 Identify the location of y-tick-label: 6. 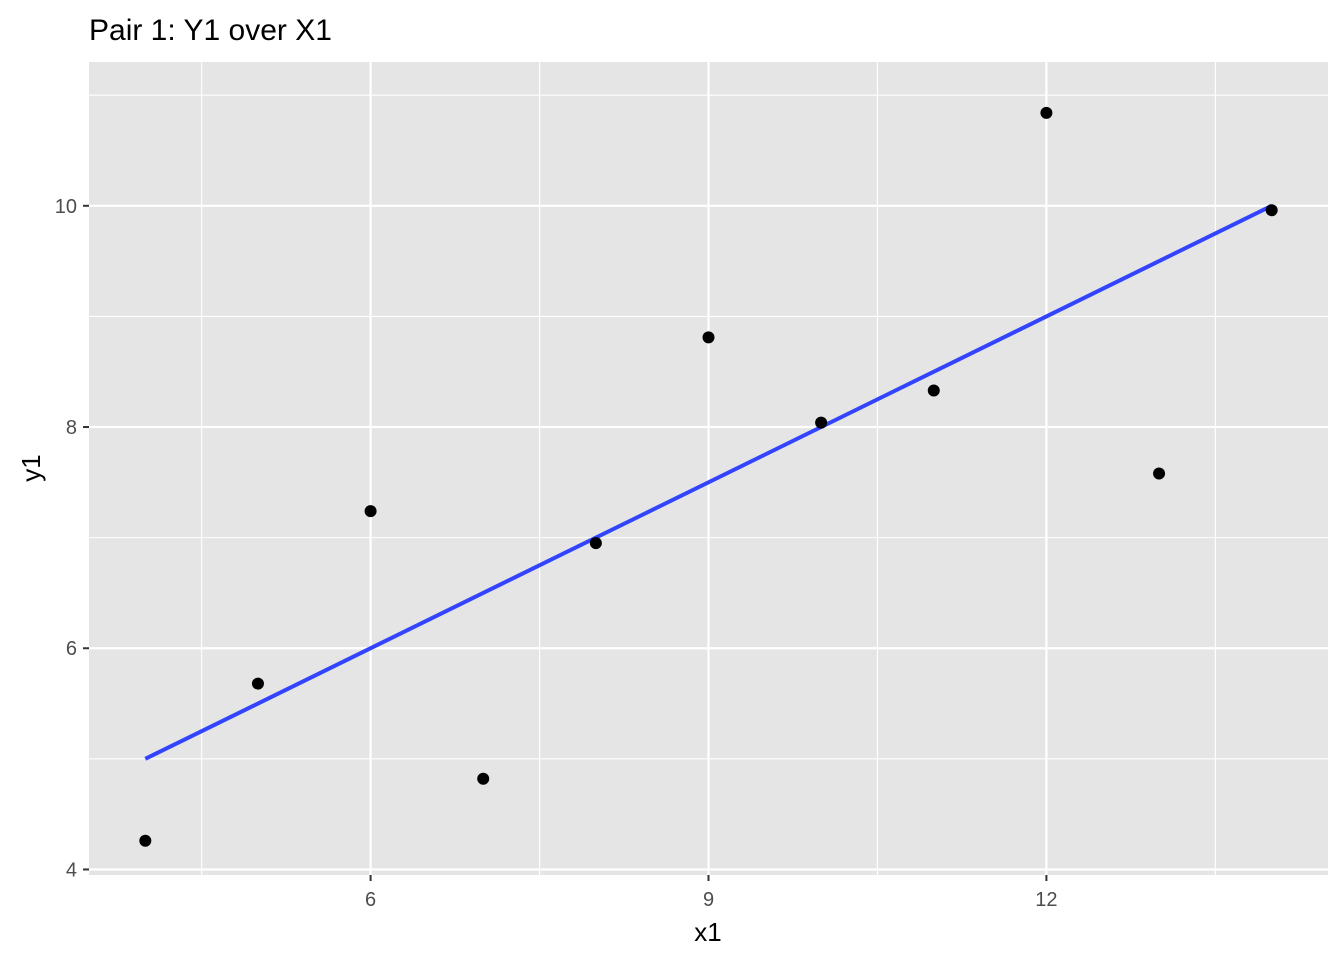
(71, 649).